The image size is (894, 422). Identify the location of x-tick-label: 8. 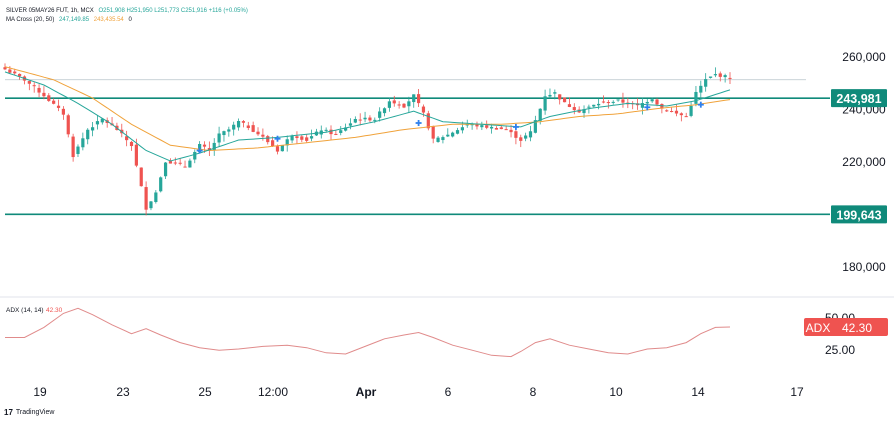
(533, 392).